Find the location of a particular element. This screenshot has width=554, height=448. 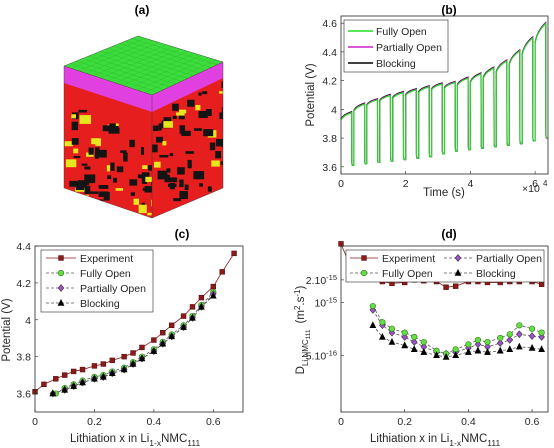

chart-b-y-axis-label: Potential (V) is located at coordinates (311, 94).